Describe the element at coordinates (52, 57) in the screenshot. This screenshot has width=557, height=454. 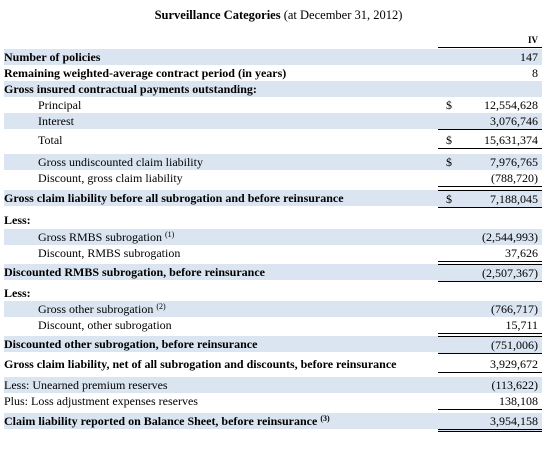
I see `row-label-text: Number of policies` at that location.